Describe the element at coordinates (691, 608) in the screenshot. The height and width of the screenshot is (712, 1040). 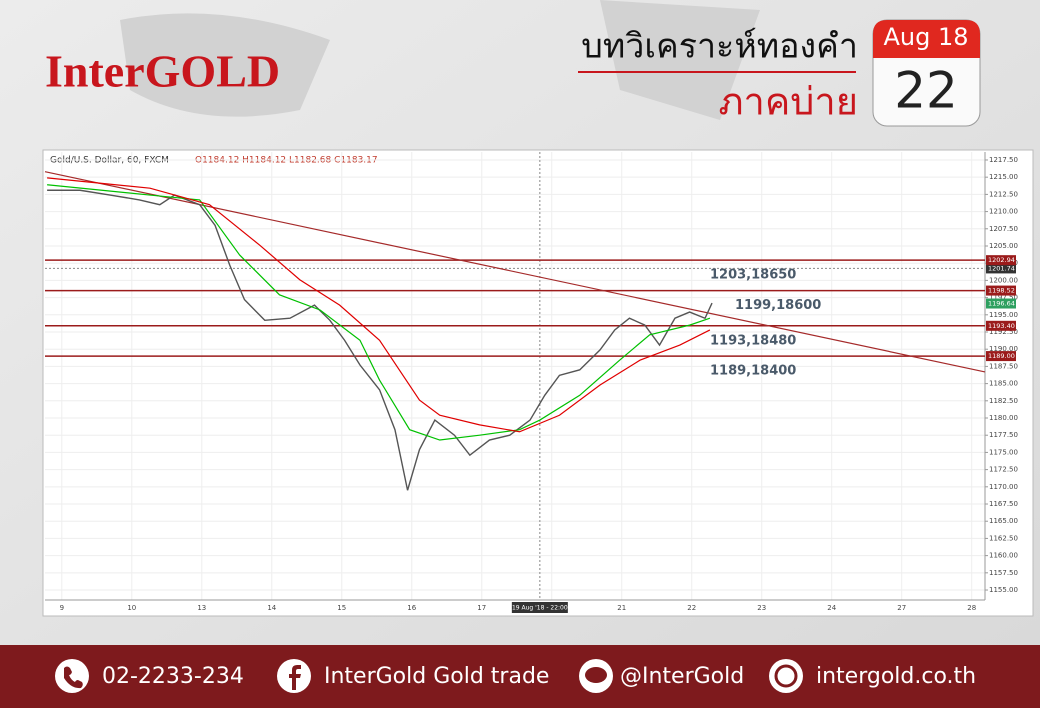
I see `x-tick-label: 22` at that location.